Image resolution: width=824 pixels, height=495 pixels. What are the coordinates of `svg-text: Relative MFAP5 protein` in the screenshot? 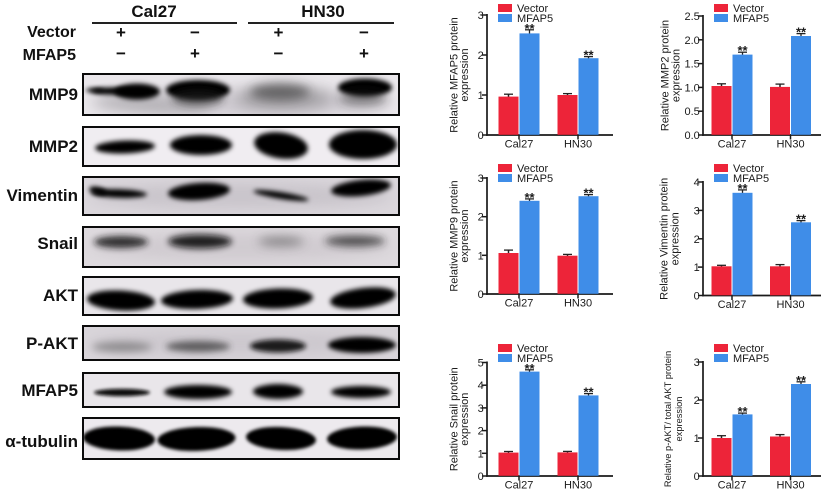 It's located at (455, 75).